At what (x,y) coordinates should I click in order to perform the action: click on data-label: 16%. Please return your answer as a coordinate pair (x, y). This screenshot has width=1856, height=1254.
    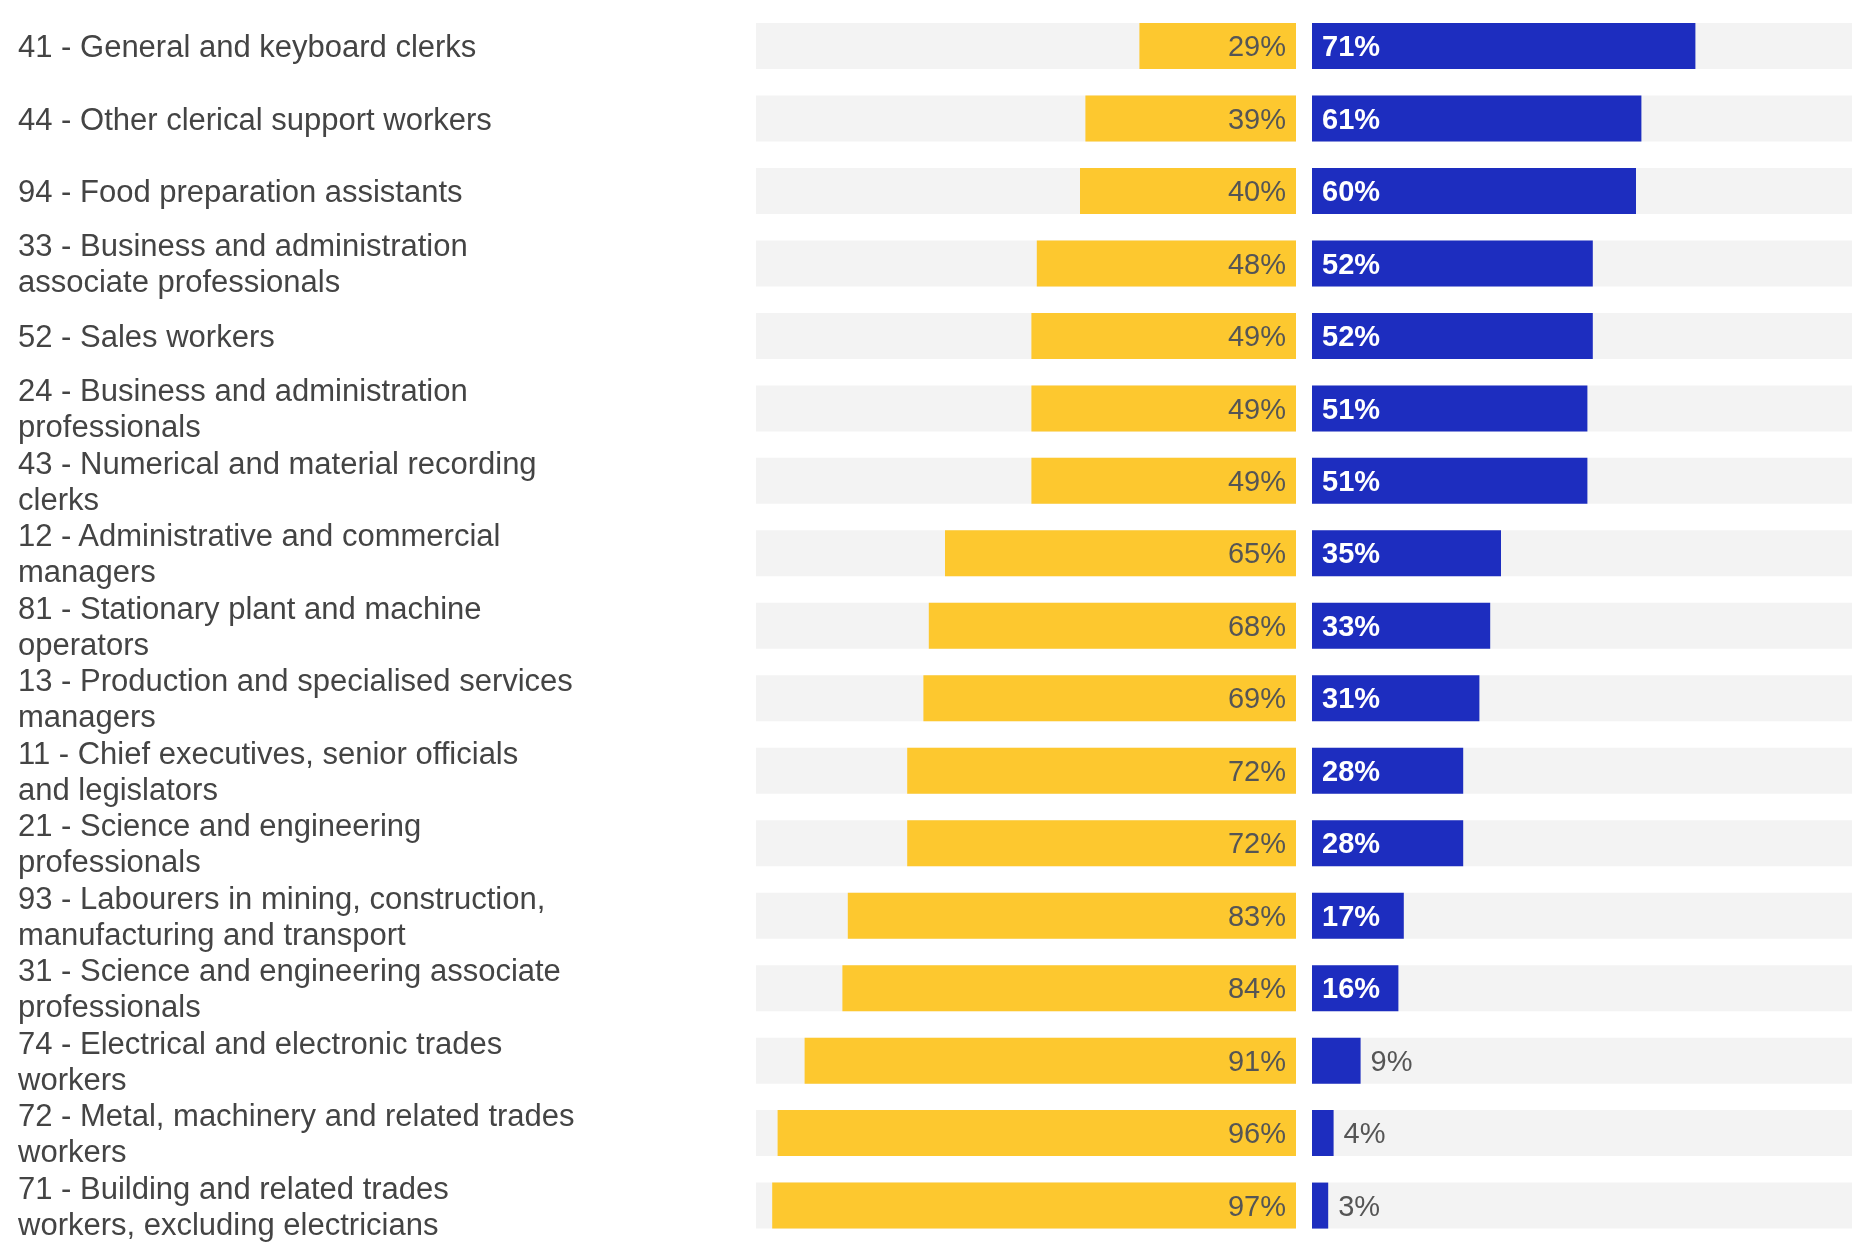
    Looking at the image, I should click on (1351, 988).